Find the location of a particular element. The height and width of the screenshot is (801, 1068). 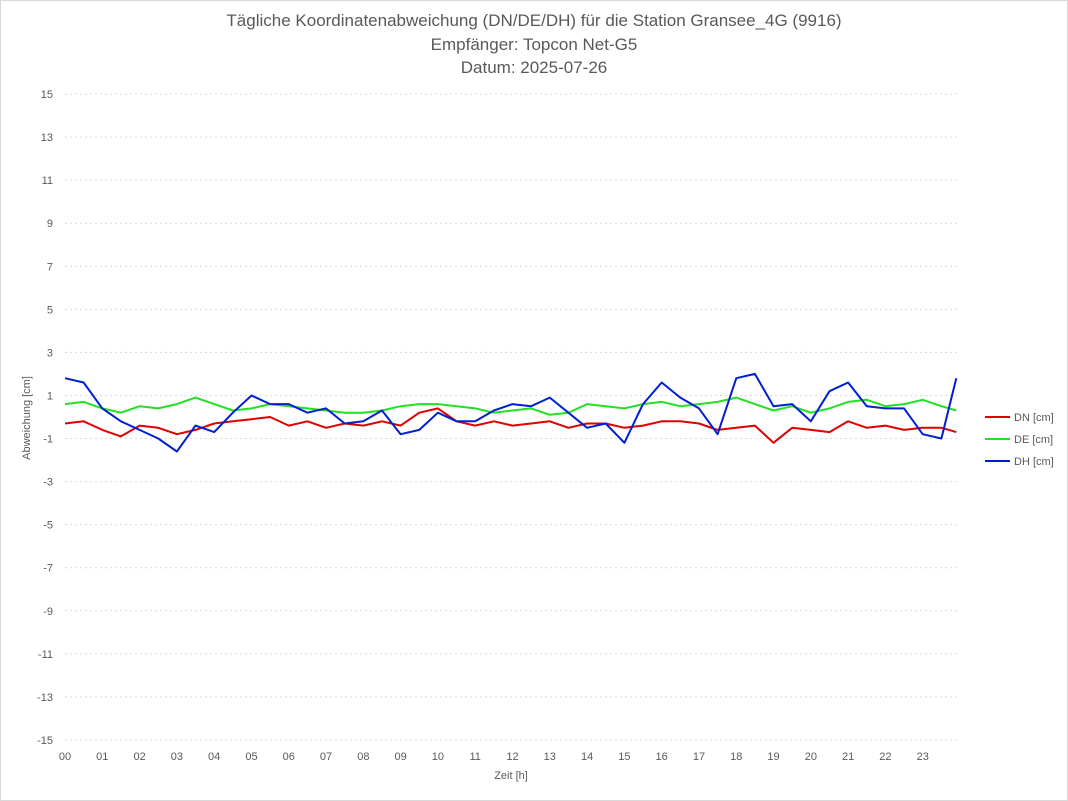

x-tick-label: 13 is located at coordinates (550, 757).